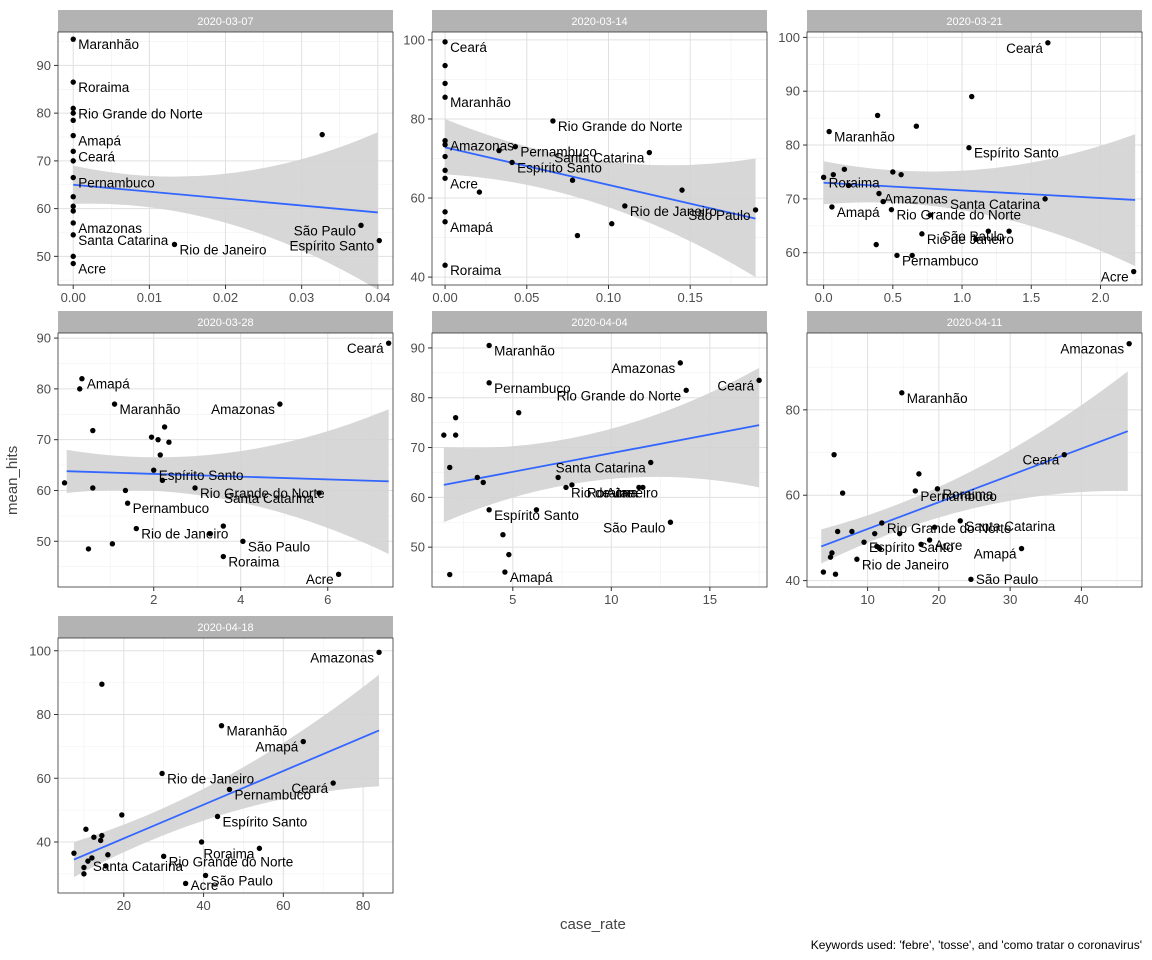 The width and height of the screenshot is (1152, 960). I want to click on point-label: São Paulo, so click(279, 546).